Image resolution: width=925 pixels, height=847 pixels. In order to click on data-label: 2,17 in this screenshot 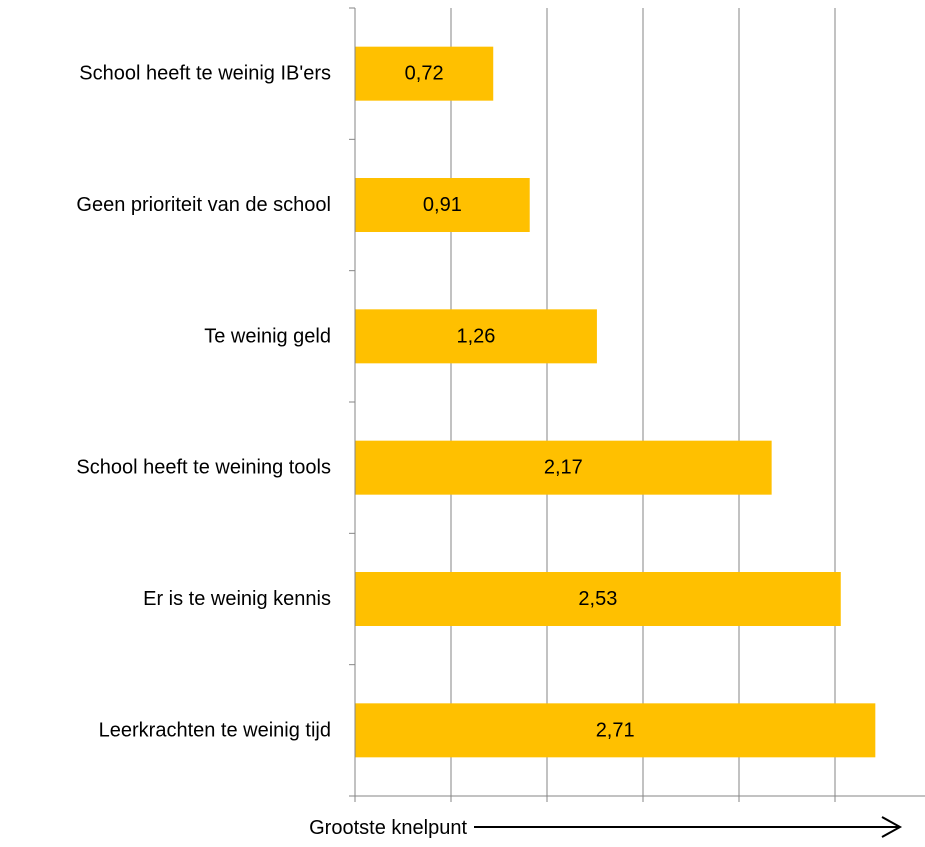, I will do `click(563, 468)`.